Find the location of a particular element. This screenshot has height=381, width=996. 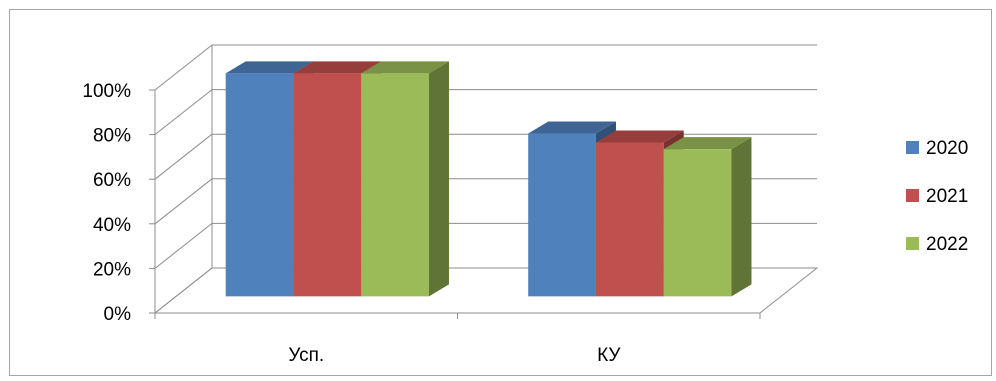

y-tick-label: 40% is located at coordinates (112, 225).